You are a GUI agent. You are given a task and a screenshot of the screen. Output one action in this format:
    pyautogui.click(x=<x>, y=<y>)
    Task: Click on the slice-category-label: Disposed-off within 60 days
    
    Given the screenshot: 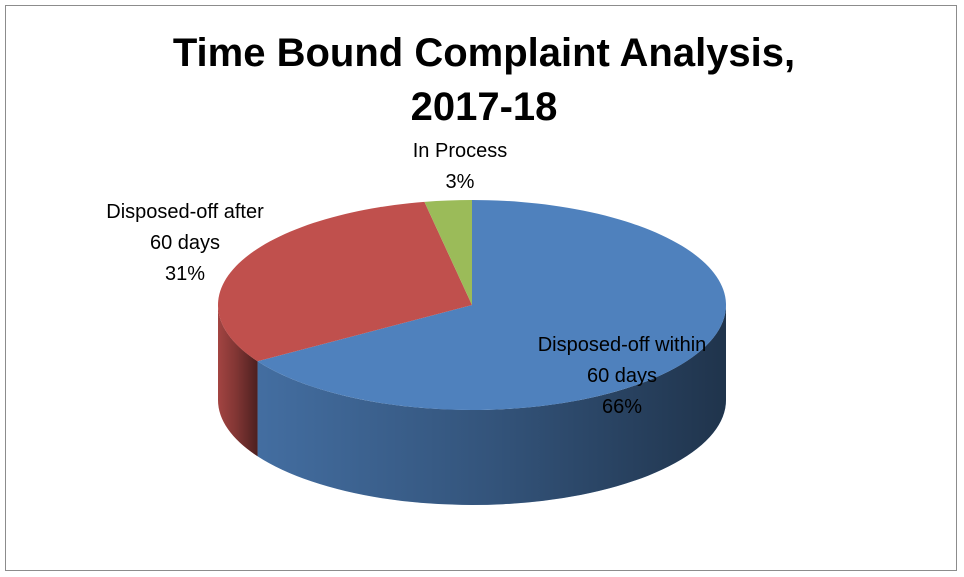 What is the action you would take?
    pyautogui.click(x=622, y=360)
    